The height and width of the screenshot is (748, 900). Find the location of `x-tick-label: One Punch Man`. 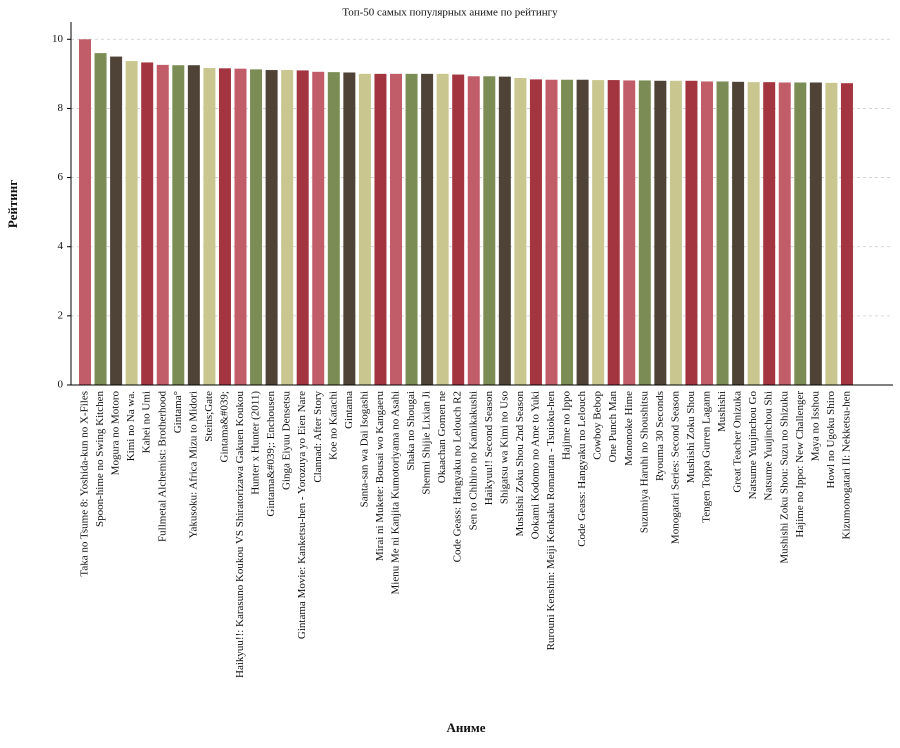

x-tick-label: One Punch Man is located at coordinates (613, 427).